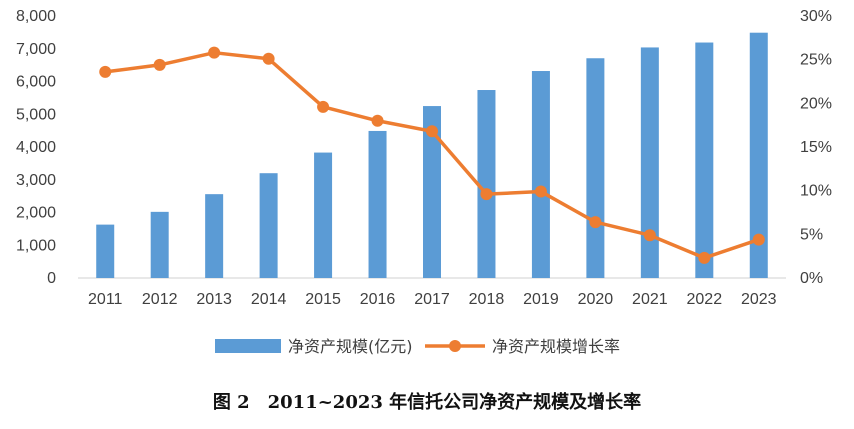  I want to click on x-axis-tick-label: 2011, so click(105, 299).